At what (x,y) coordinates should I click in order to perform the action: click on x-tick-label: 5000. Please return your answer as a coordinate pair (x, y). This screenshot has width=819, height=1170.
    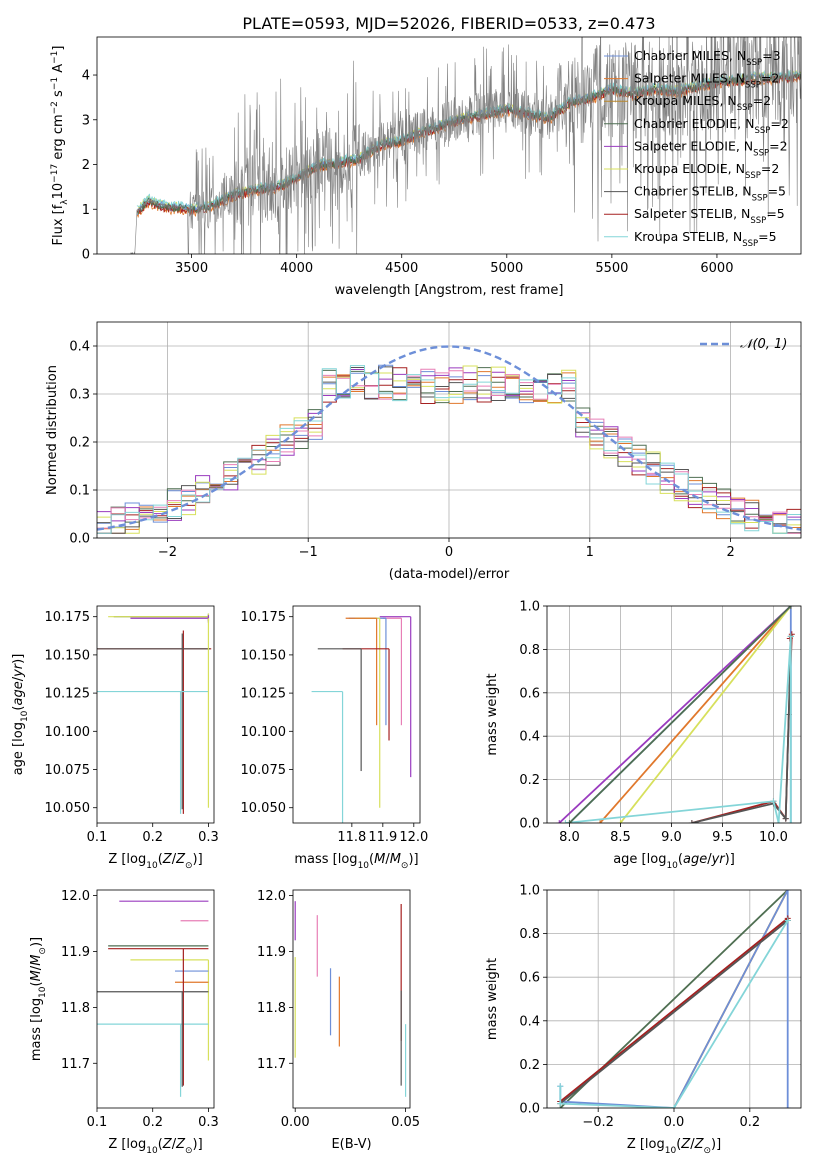
    Looking at the image, I should click on (506, 268).